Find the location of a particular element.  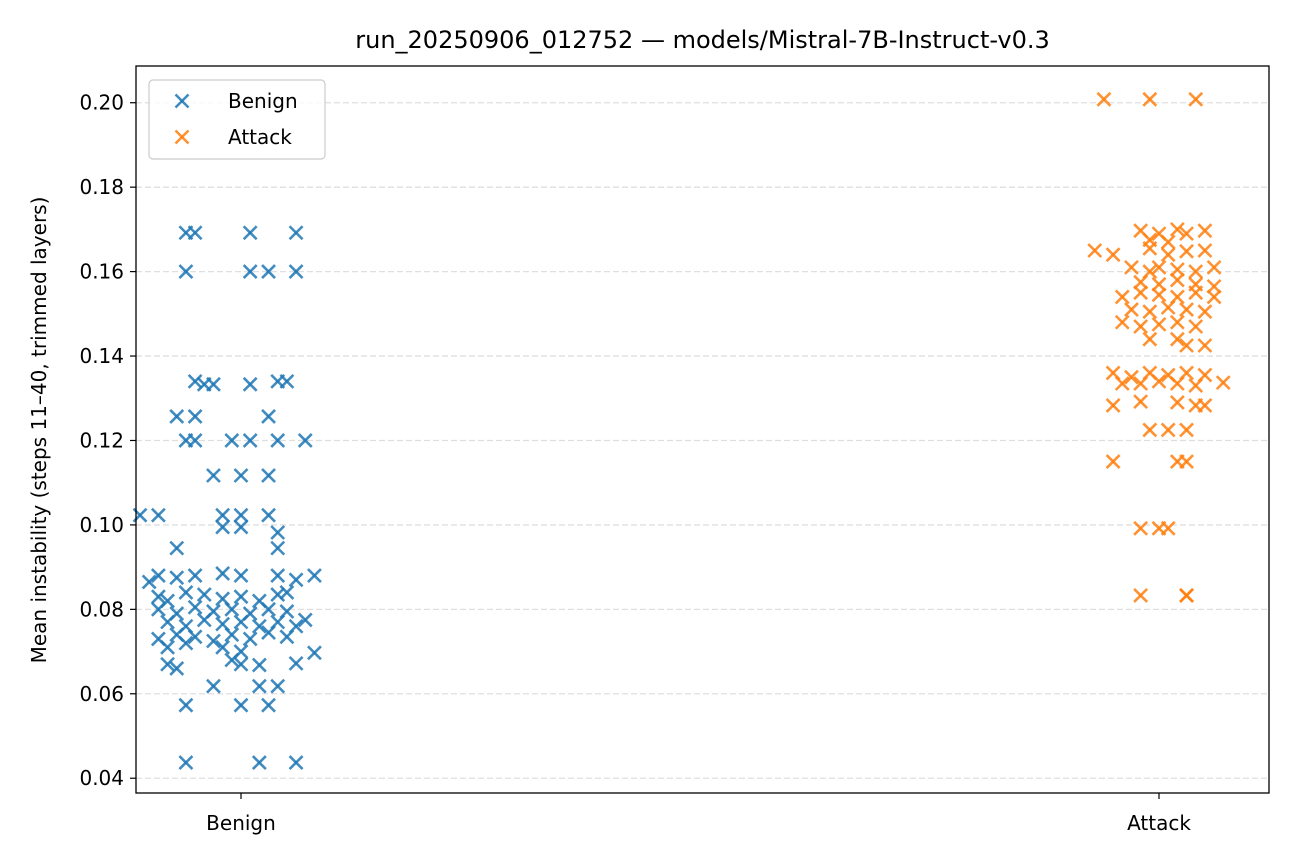

legend: Benign Attack is located at coordinates (237, 119).